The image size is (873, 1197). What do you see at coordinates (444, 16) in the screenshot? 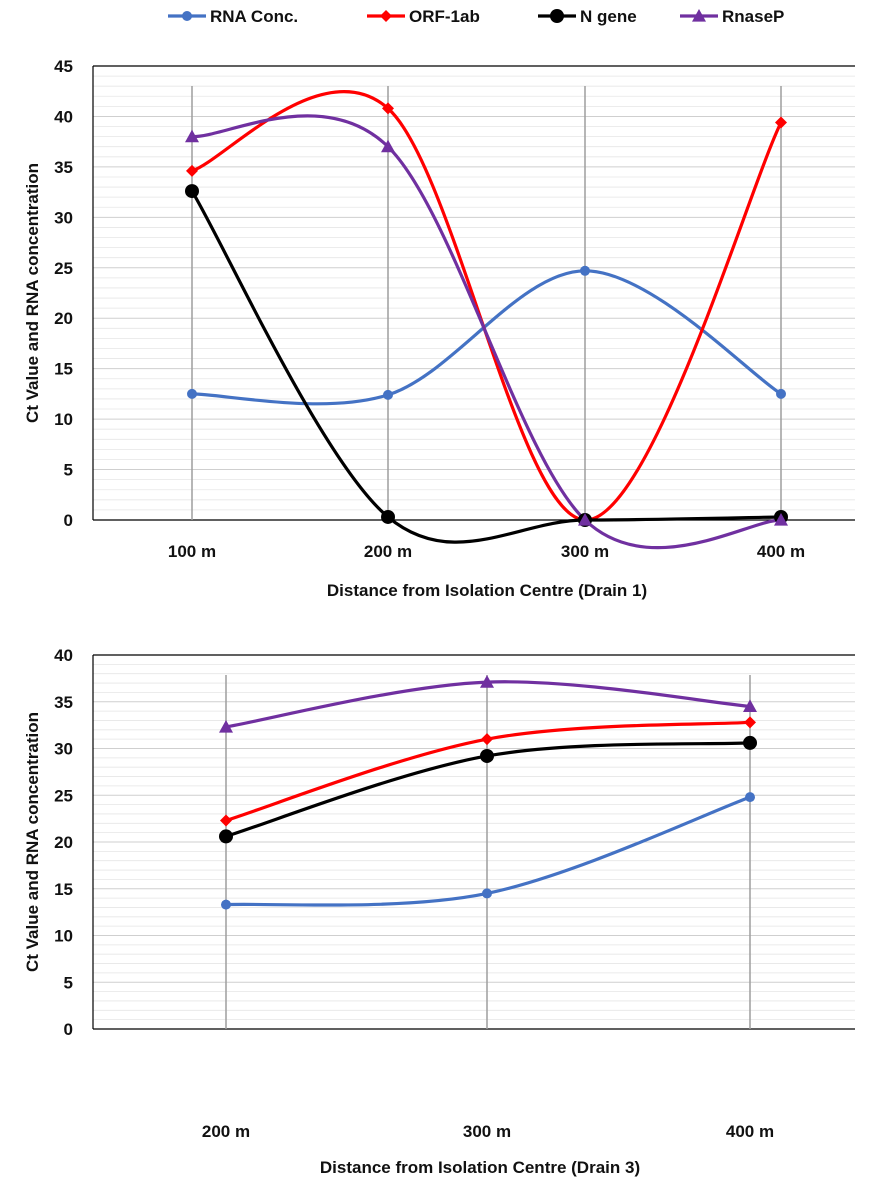
I see `legend-label: ORF-1ab` at bounding box center [444, 16].